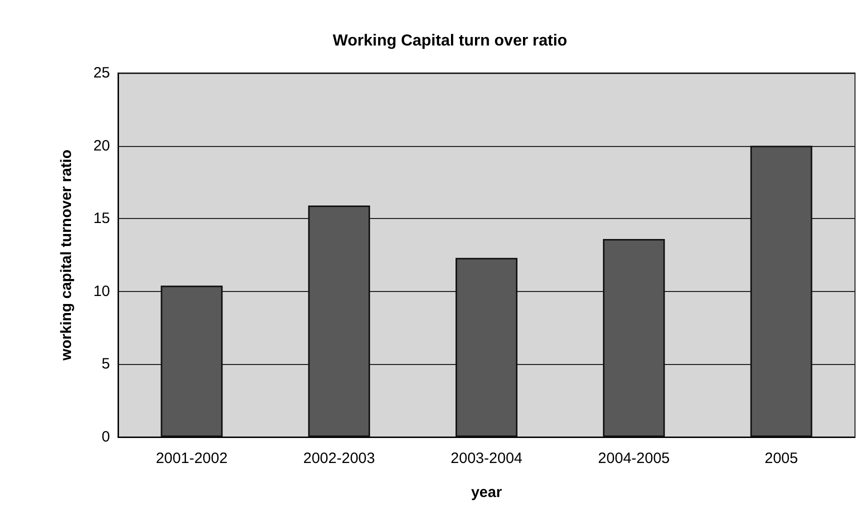 The width and height of the screenshot is (863, 529). Describe the element at coordinates (781, 458) in the screenshot. I see `x-tick-label: 2005` at that location.